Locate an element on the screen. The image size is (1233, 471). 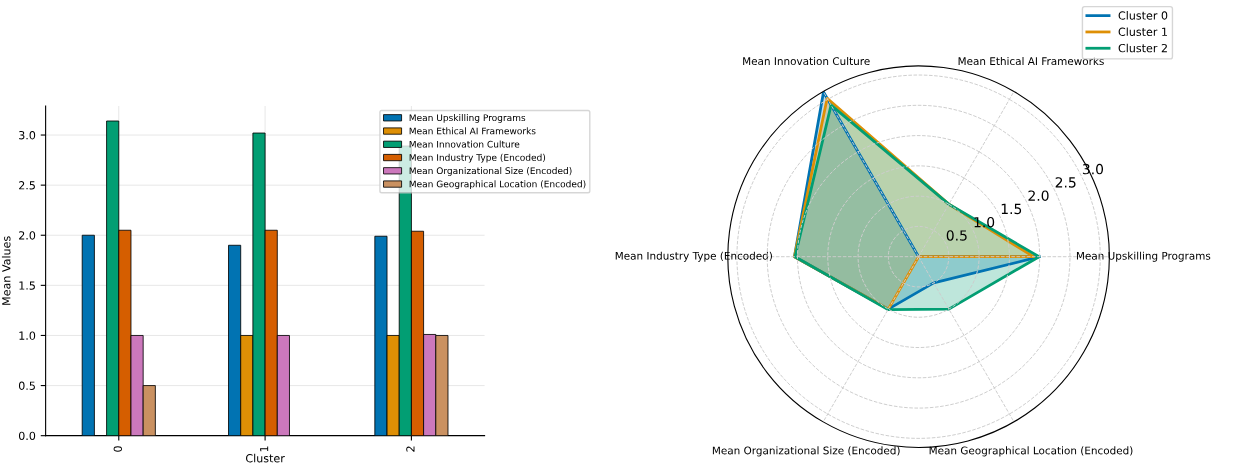
spoke-label: Mean Ethical AI Frameworks is located at coordinates (1031, 61).